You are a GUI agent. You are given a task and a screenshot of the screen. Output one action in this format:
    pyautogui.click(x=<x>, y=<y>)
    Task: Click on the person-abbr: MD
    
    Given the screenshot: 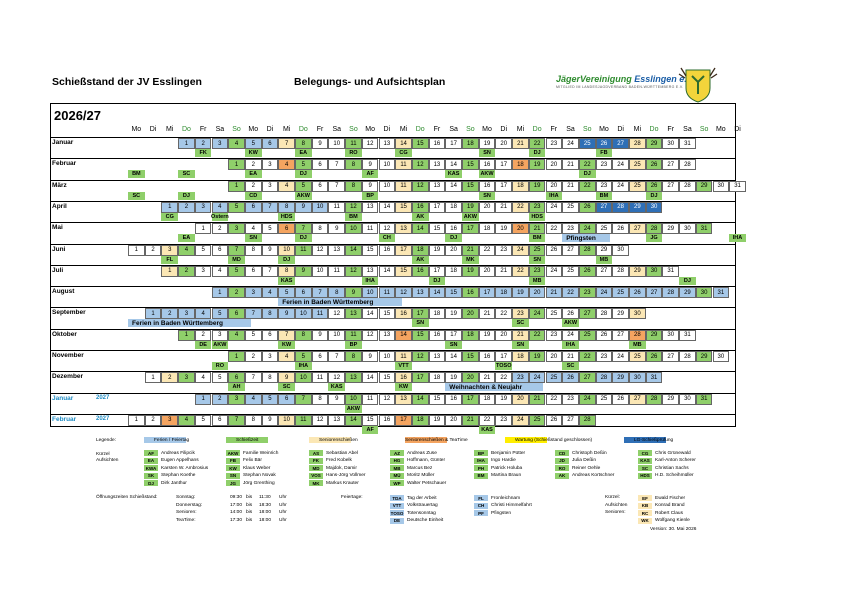 What is the action you would take?
    pyautogui.click(x=316, y=468)
    